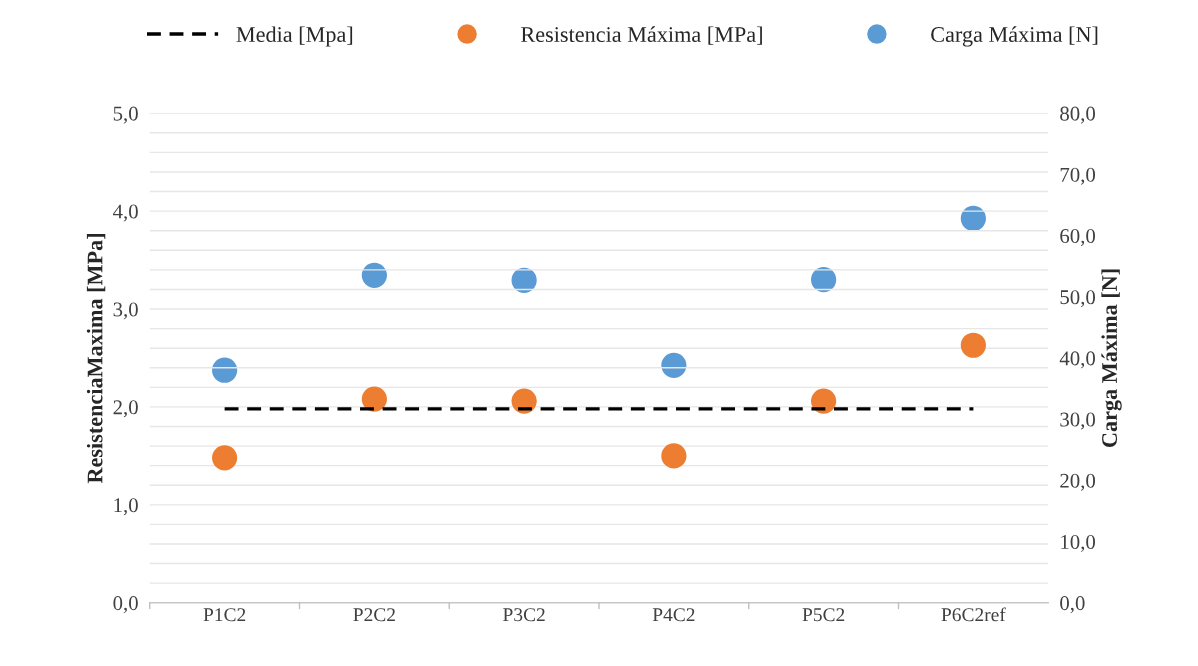  I want to click on y2-tick-label: 50,0, so click(1078, 299).